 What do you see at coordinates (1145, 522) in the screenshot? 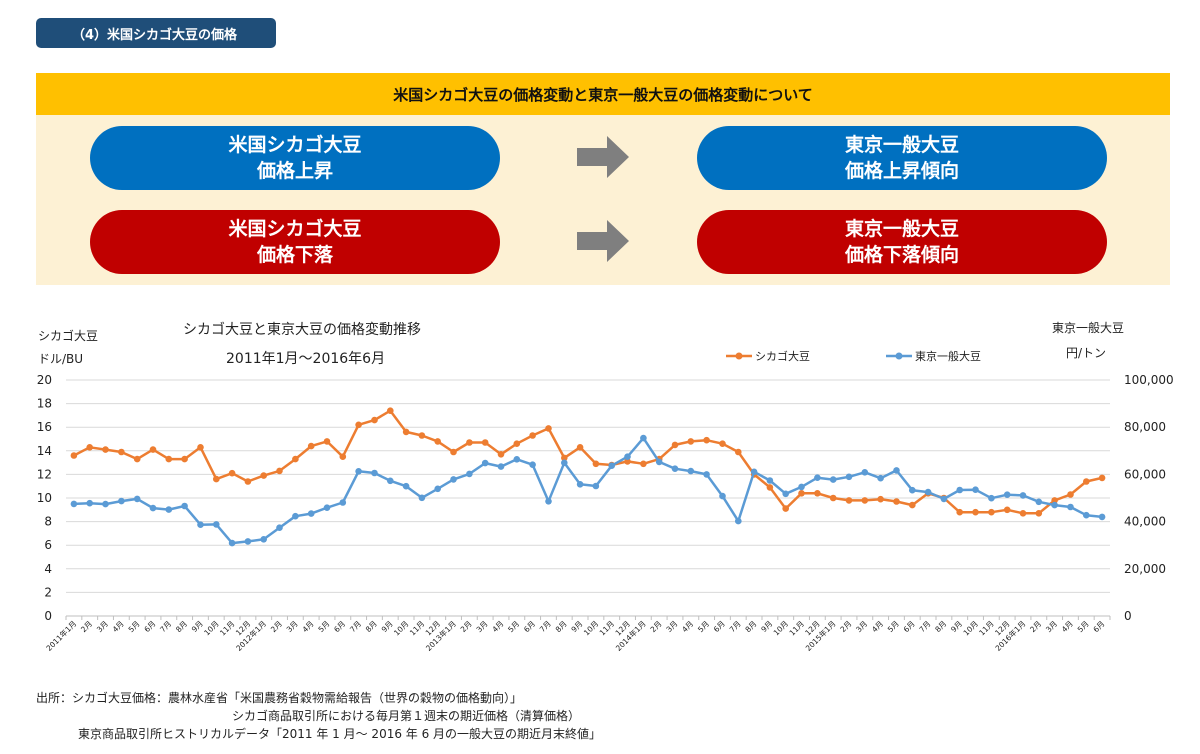
I see `y-right-tick-label: 40,000` at bounding box center [1145, 522].